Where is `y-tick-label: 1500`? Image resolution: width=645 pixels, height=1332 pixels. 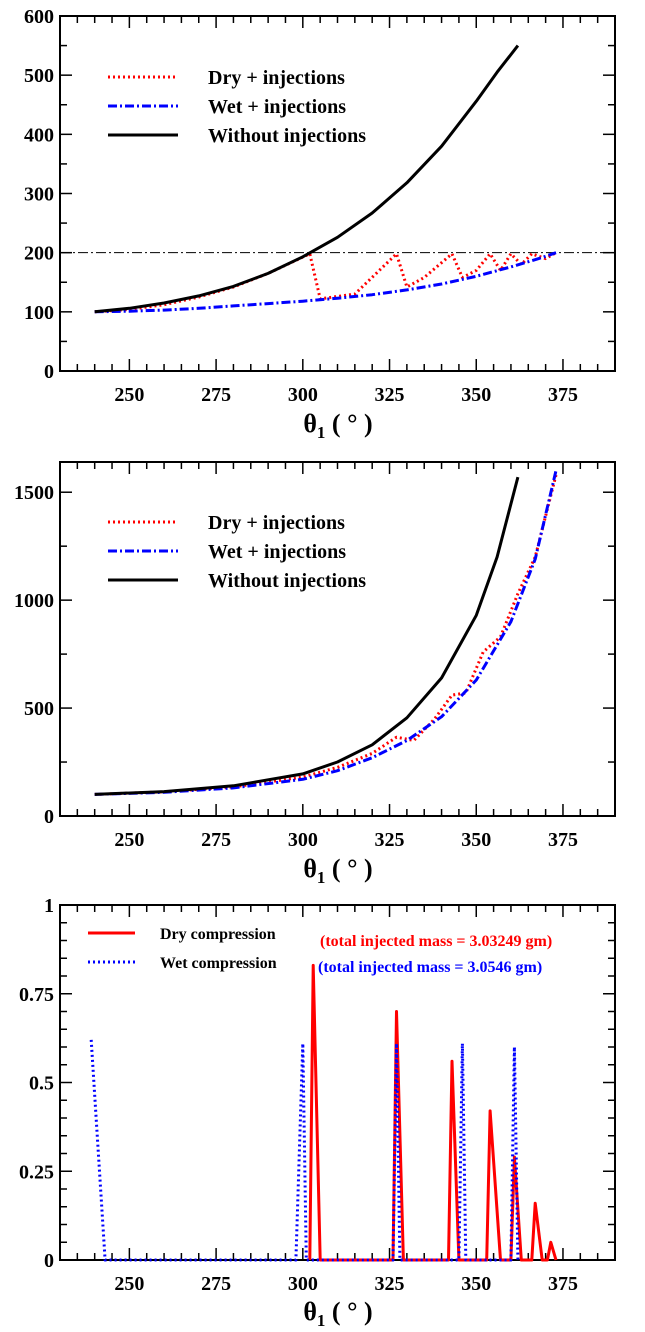
y-tick-label: 1500 is located at coordinates (34, 493).